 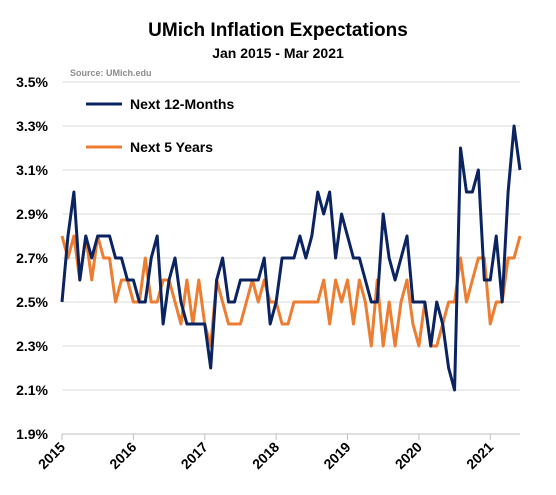 What do you see at coordinates (122, 455) in the screenshot?
I see `x-tick-label: 2016` at bounding box center [122, 455].